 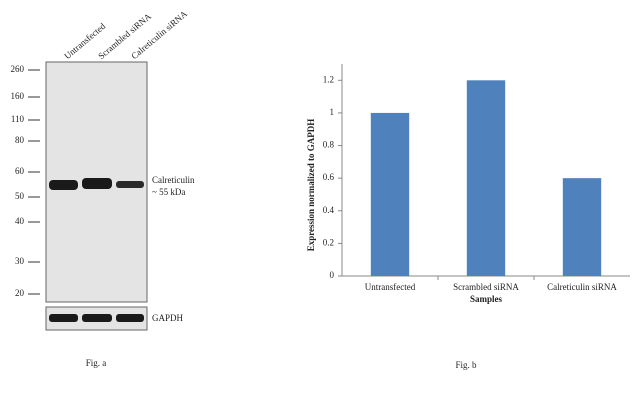 I want to click on marker-label: 110, so click(x=18, y=119).